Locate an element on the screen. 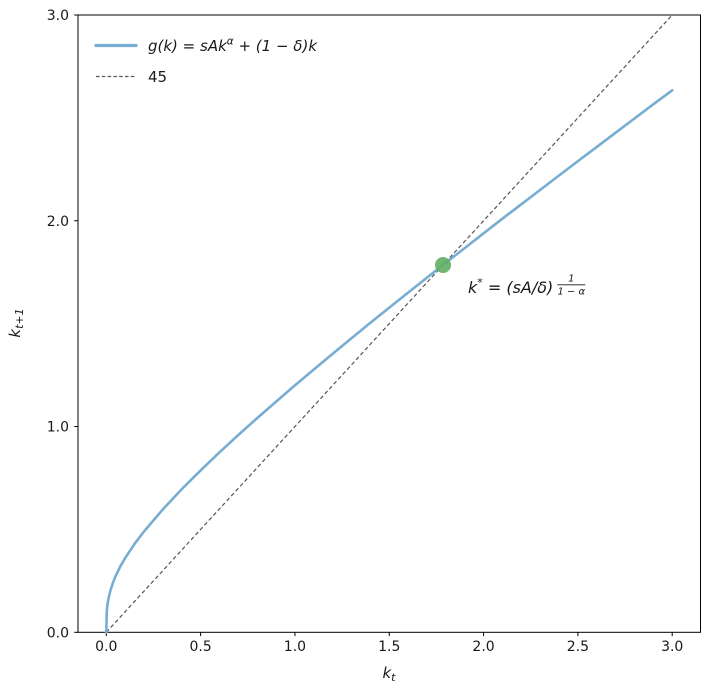 The height and width of the screenshot is (695, 708). y-axis-label: kt+1 is located at coordinates (16, 322).